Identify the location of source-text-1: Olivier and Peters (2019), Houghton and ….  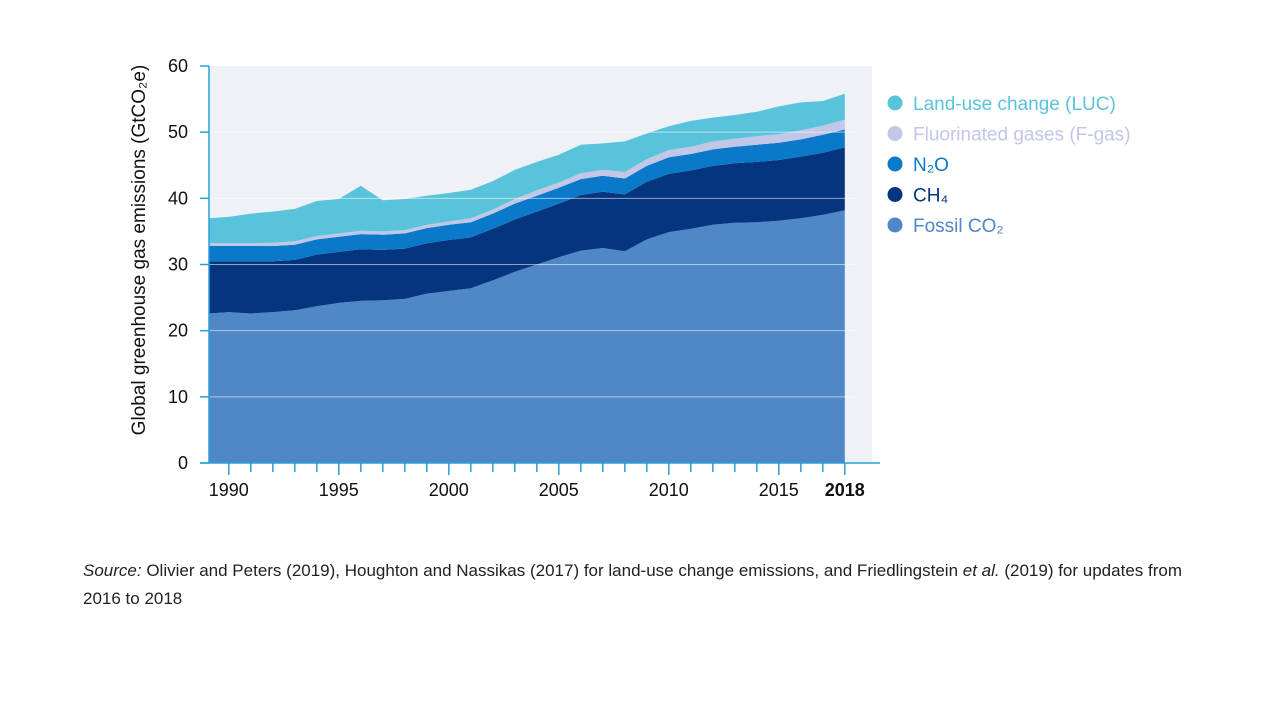
(552, 570).